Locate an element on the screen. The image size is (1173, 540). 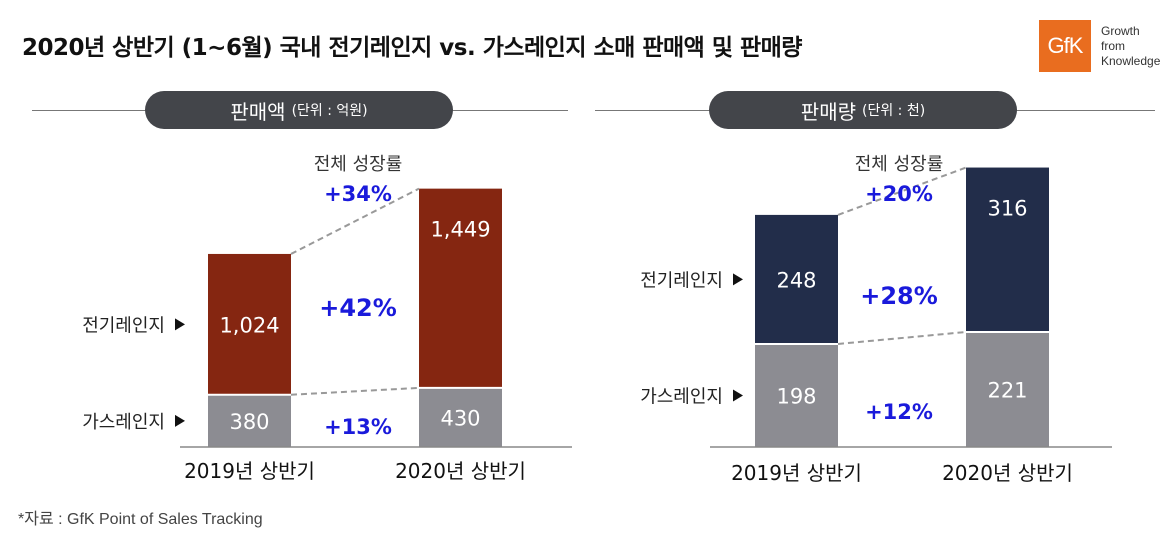
data-label-gas: 430 is located at coordinates (460, 418).